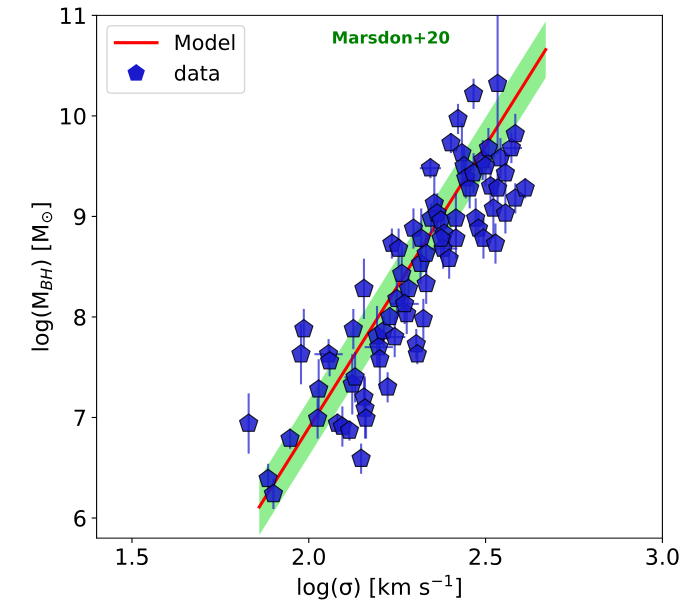 Image resolution: width=690 pixels, height=615 pixels. I want to click on x-tick-label: 2.0, so click(308, 557).